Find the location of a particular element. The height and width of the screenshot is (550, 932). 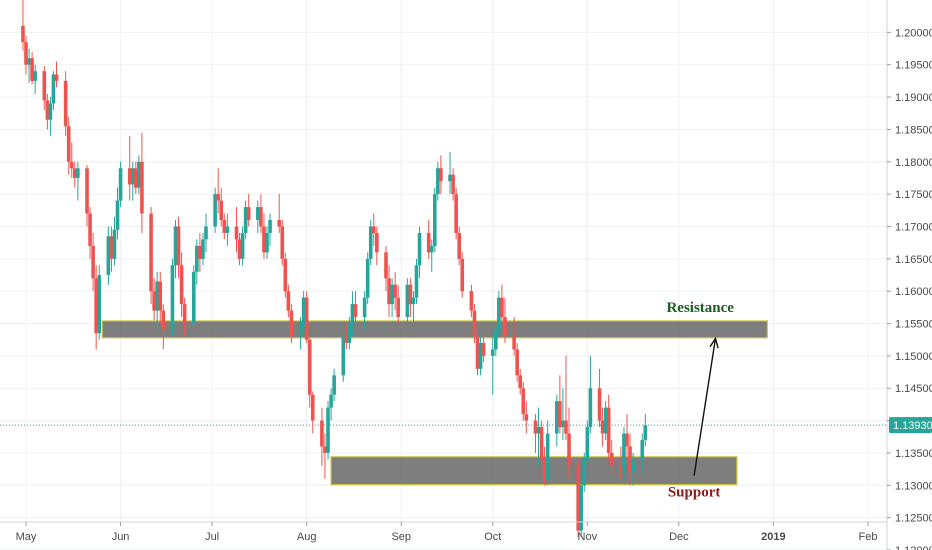

last-price-tag-label: 1.13930 is located at coordinates (912, 426).